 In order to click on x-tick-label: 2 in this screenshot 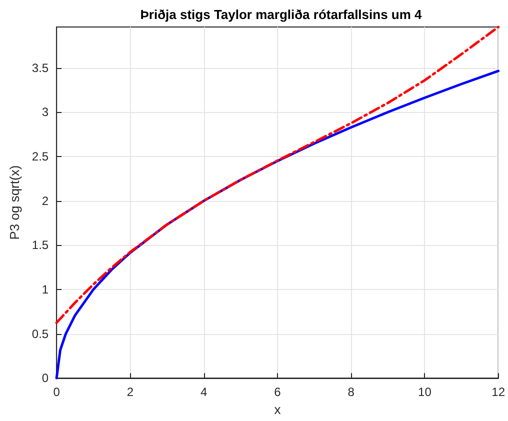, I will do `click(130, 392)`.